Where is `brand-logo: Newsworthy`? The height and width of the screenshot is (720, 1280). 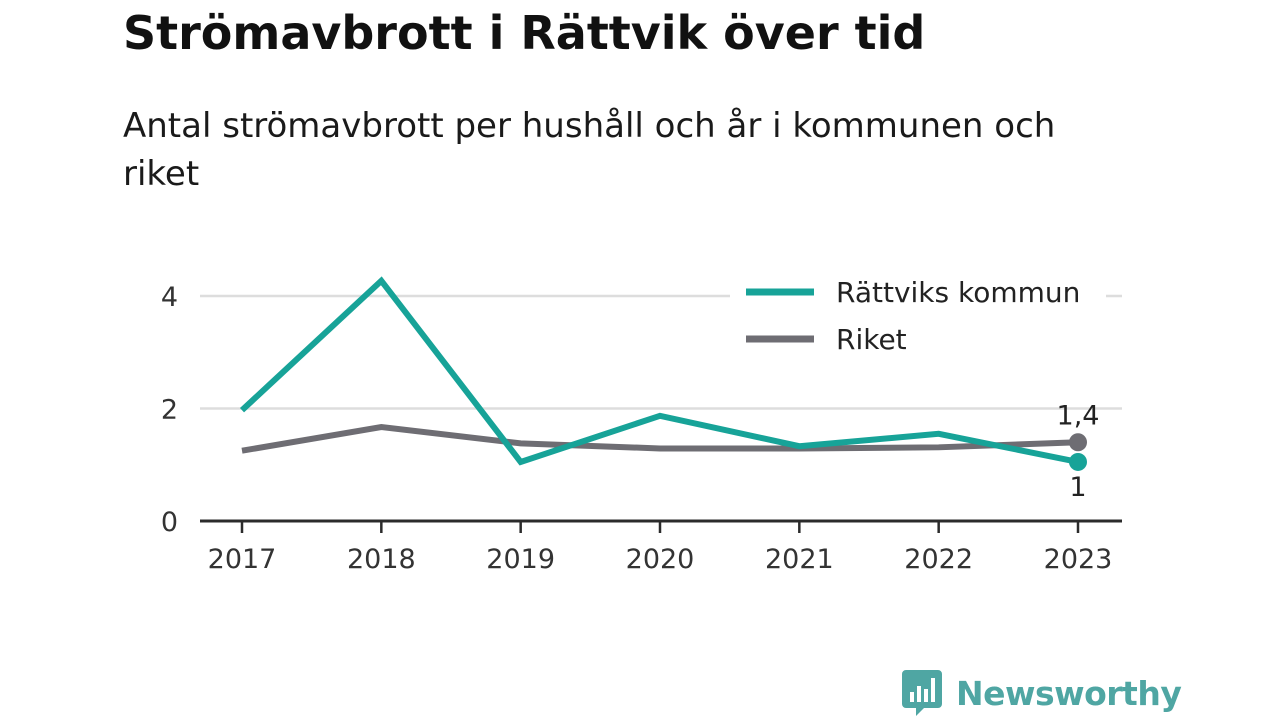
brand-logo: Newsworthy is located at coordinates (1042, 693).